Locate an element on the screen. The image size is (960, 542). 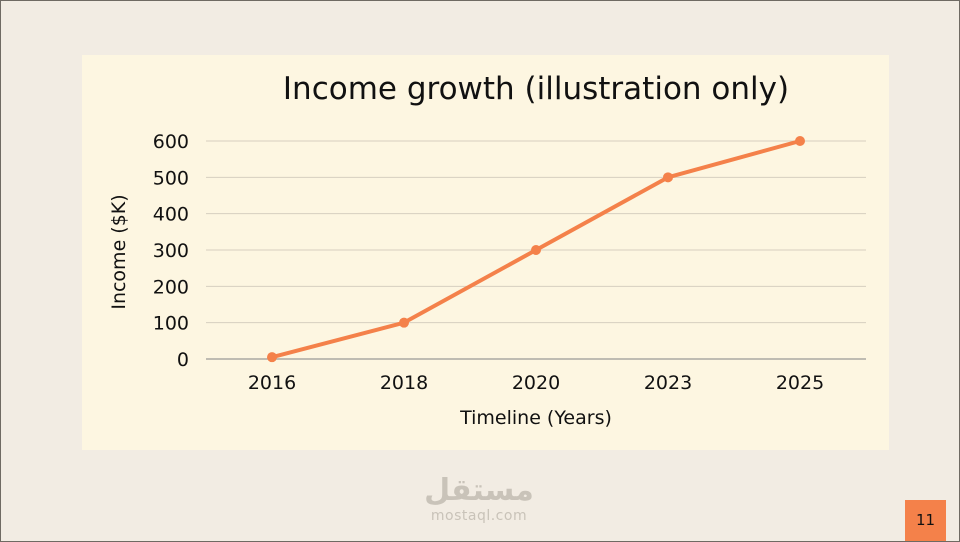
data-point-2025 is located at coordinates (800, 141).